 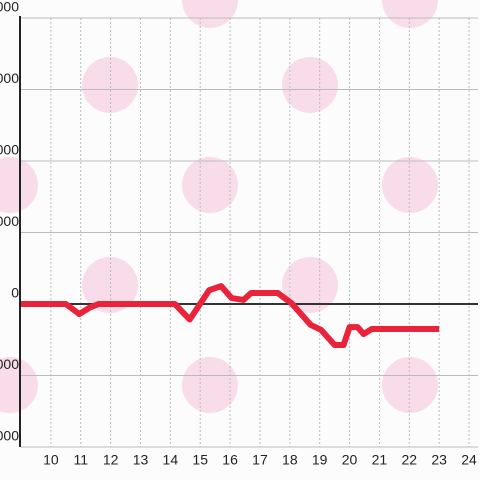 I want to click on x-tick-label: 17, so click(x=260, y=460).